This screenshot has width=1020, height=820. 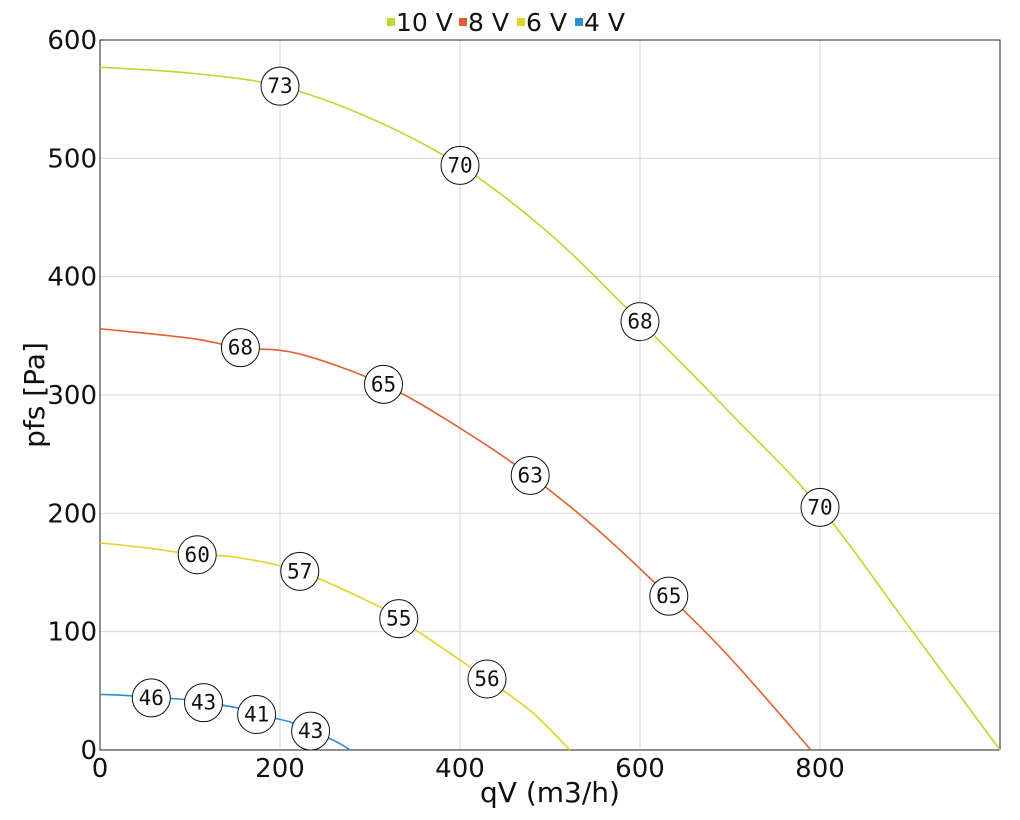 I want to click on series-line, so click(x=335, y=646).